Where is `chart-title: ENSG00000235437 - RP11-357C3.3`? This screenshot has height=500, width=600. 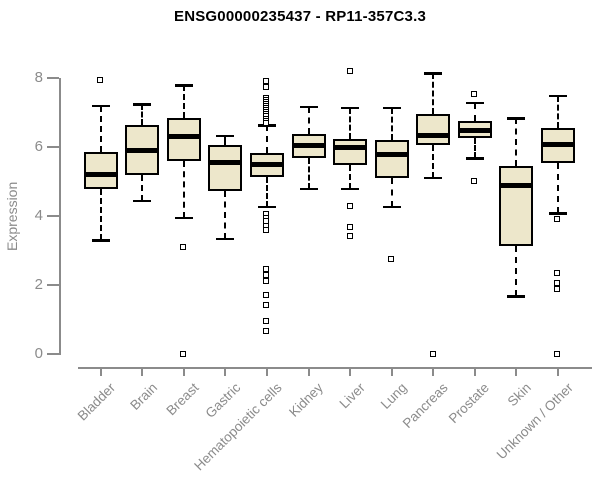 chart-title: ENSG00000235437 - RP11-357C3.3 is located at coordinates (299, 16).